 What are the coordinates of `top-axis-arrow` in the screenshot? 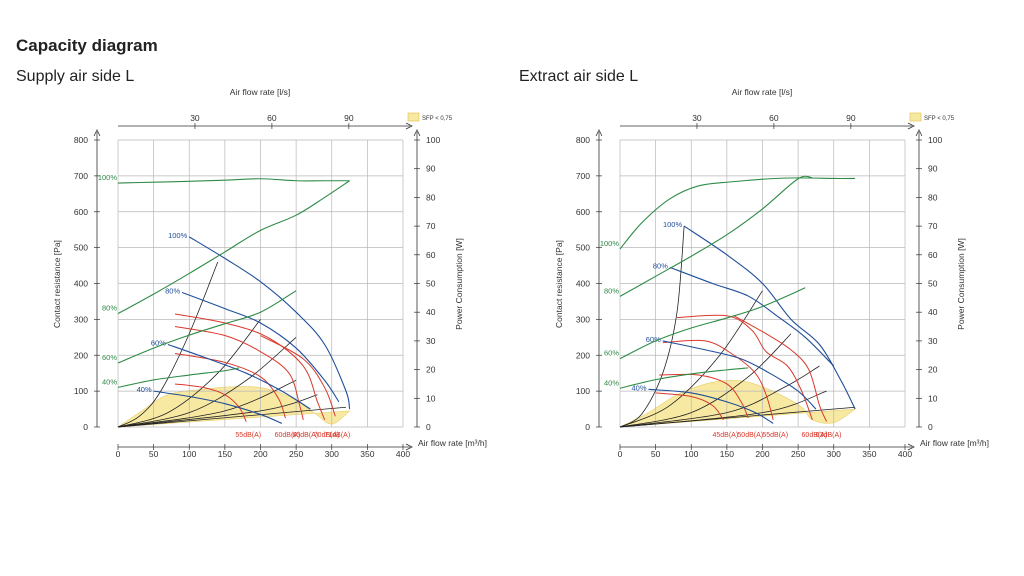 It's located at (911, 126).